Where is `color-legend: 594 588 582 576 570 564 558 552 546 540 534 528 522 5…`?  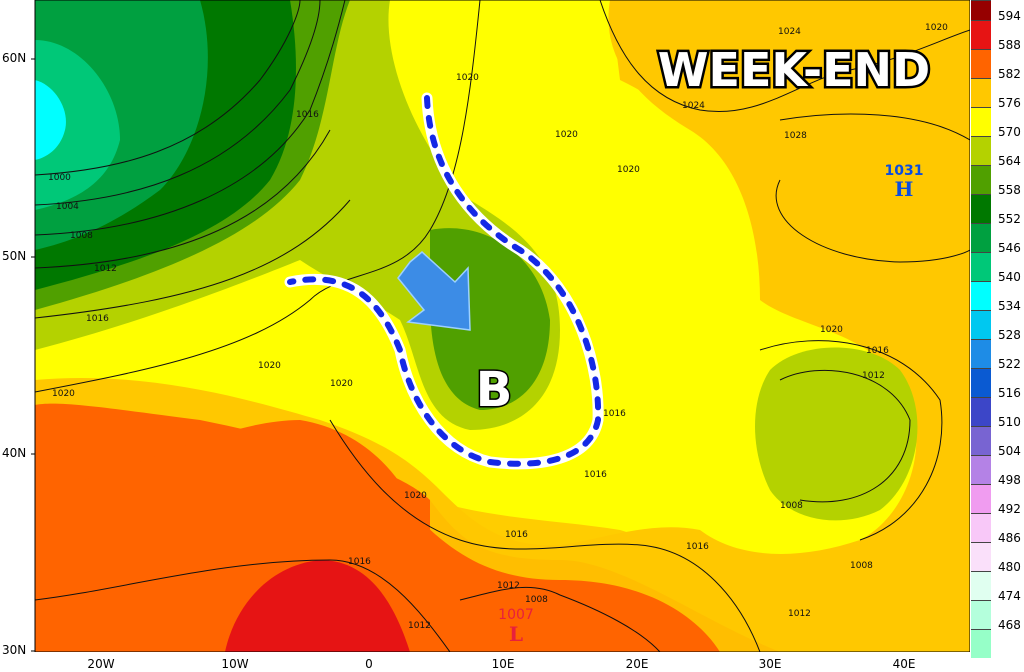
color-legend: 594 588 582 576 570 564 558 552 546 540 534 528 522 5… is located at coordinates (997, 336).